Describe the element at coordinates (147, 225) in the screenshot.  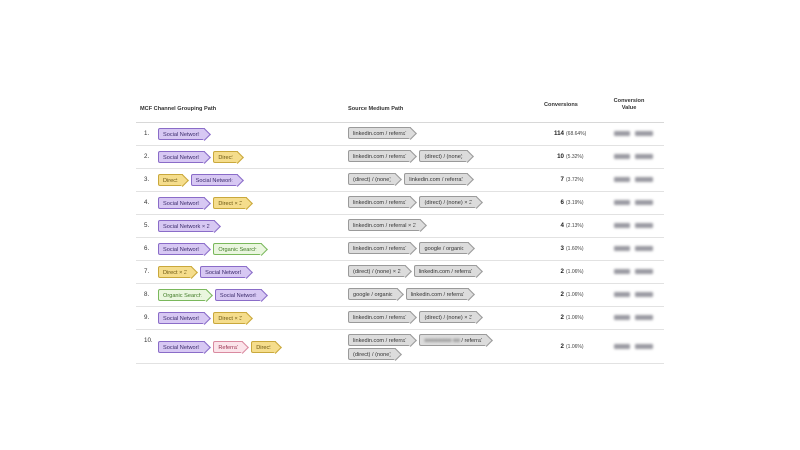
I see `row-index: 5.` at that location.